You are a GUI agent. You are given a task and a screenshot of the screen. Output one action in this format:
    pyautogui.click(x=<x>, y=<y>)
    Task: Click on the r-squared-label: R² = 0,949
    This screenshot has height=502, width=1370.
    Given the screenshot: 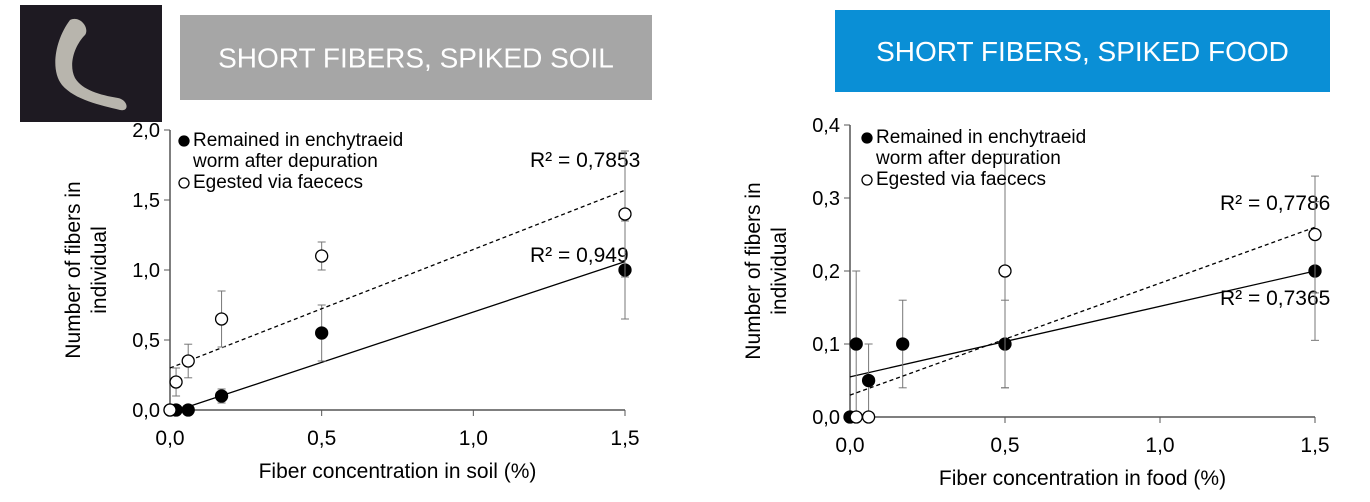 What is the action you would take?
    pyautogui.click(x=579, y=255)
    